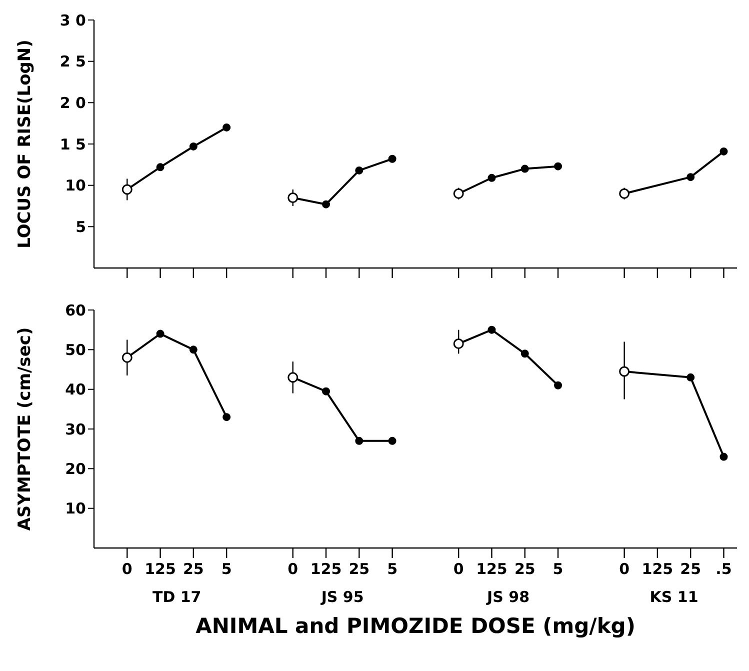 Image resolution: width=749 pixels, height=671 pixels. I want to click on y-tick-label: 30, so click(75, 429).